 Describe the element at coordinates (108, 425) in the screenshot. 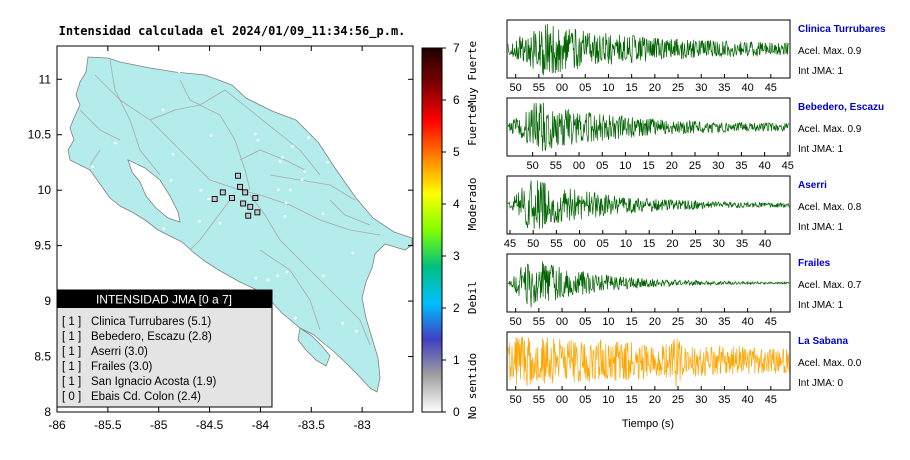

I see `map-x-tick-label: -85.5` at that location.